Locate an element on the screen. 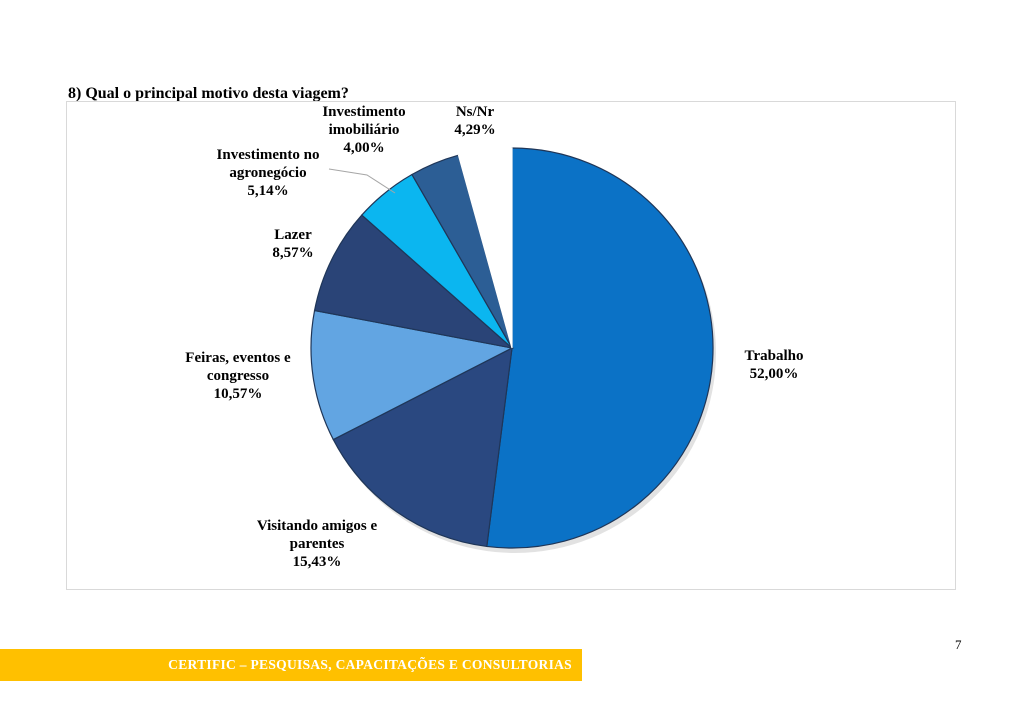  slice-label: Investimento imobiliário 4,00% is located at coordinates (363, 130).